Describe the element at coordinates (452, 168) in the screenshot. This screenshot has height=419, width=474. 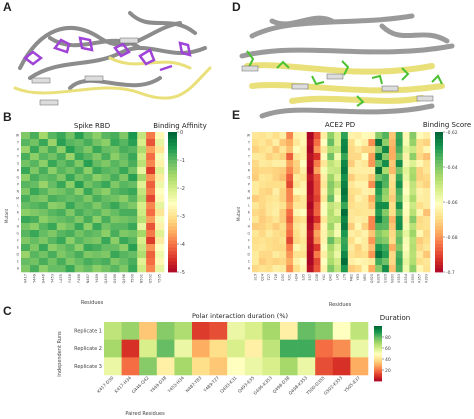
I see `colorbar-tick-label: -0.64` at that location.